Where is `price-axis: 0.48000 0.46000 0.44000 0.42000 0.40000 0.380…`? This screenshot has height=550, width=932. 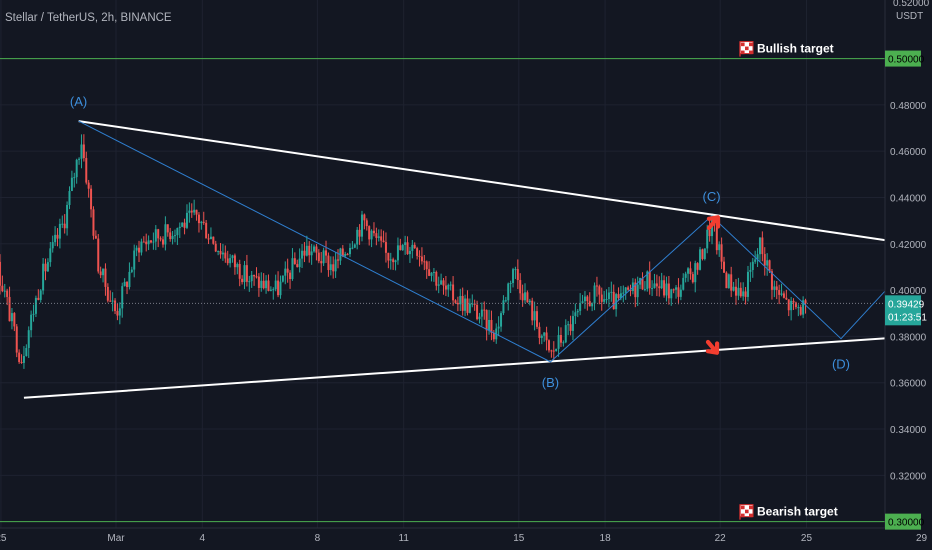
price-axis: 0.48000 0.46000 0.44000 0.42000 0.40000 0.380… is located at coordinates (908, 275).